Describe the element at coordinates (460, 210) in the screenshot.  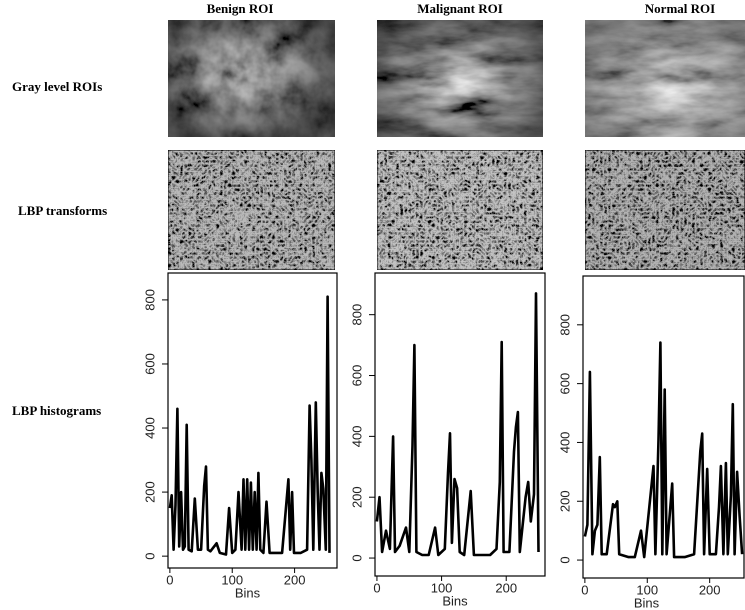
I see `malignant-lbp` at that location.